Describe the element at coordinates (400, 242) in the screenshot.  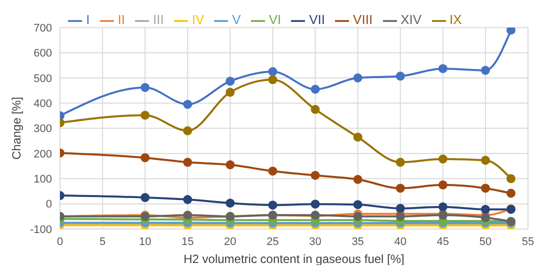
I see `x-tick-label: 40` at that location.